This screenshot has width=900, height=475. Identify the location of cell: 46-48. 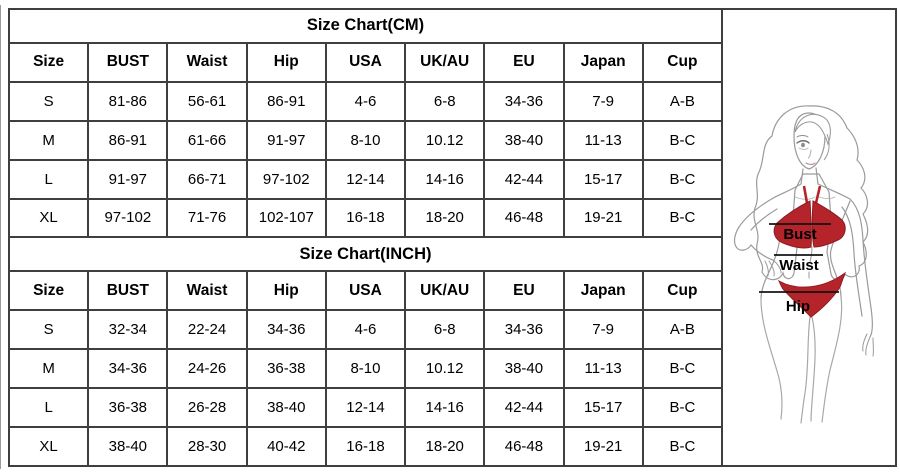
(524, 446).